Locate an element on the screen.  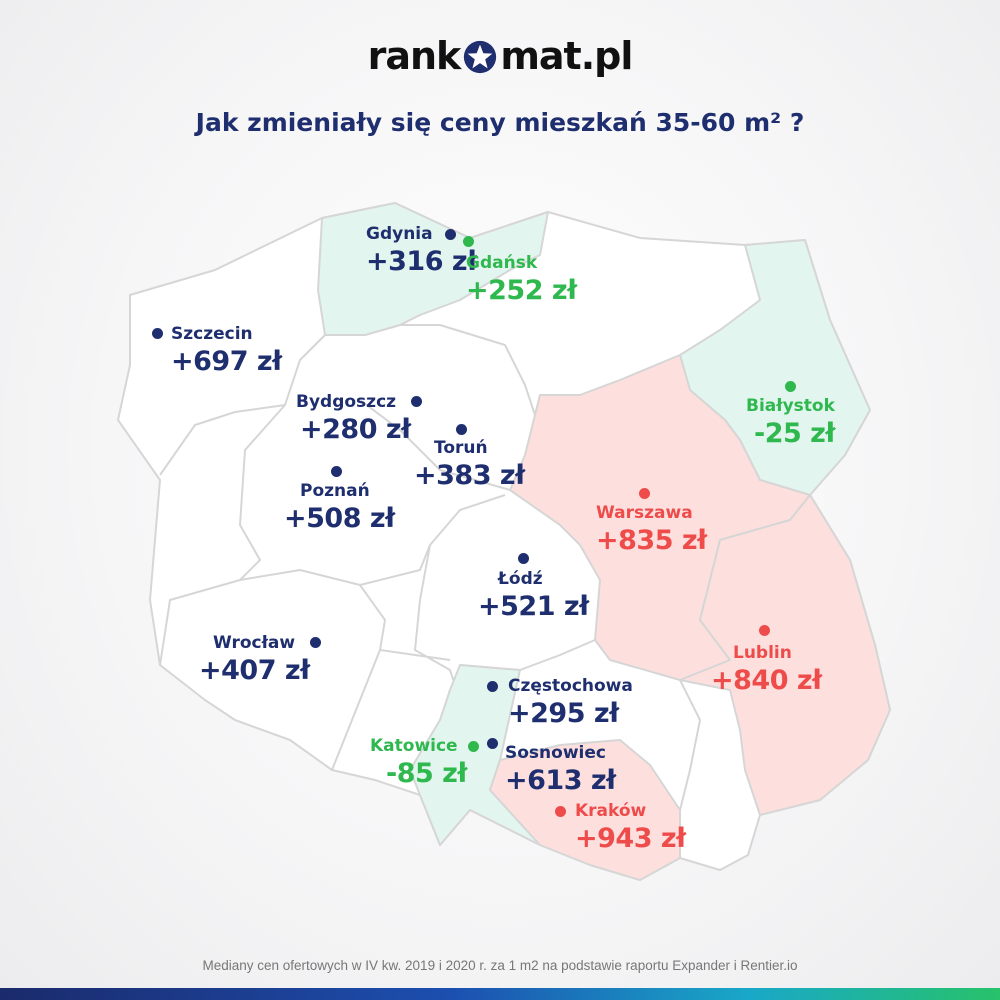
logo-star-icon is located at coordinates (480, 57).